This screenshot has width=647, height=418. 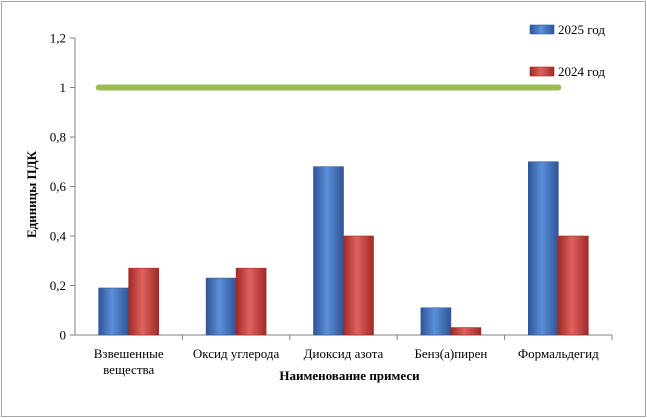 What do you see at coordinates (58, 236) in the screenshot?
I see `y-tick-label: 0,4` at bounding box center [58, 236].